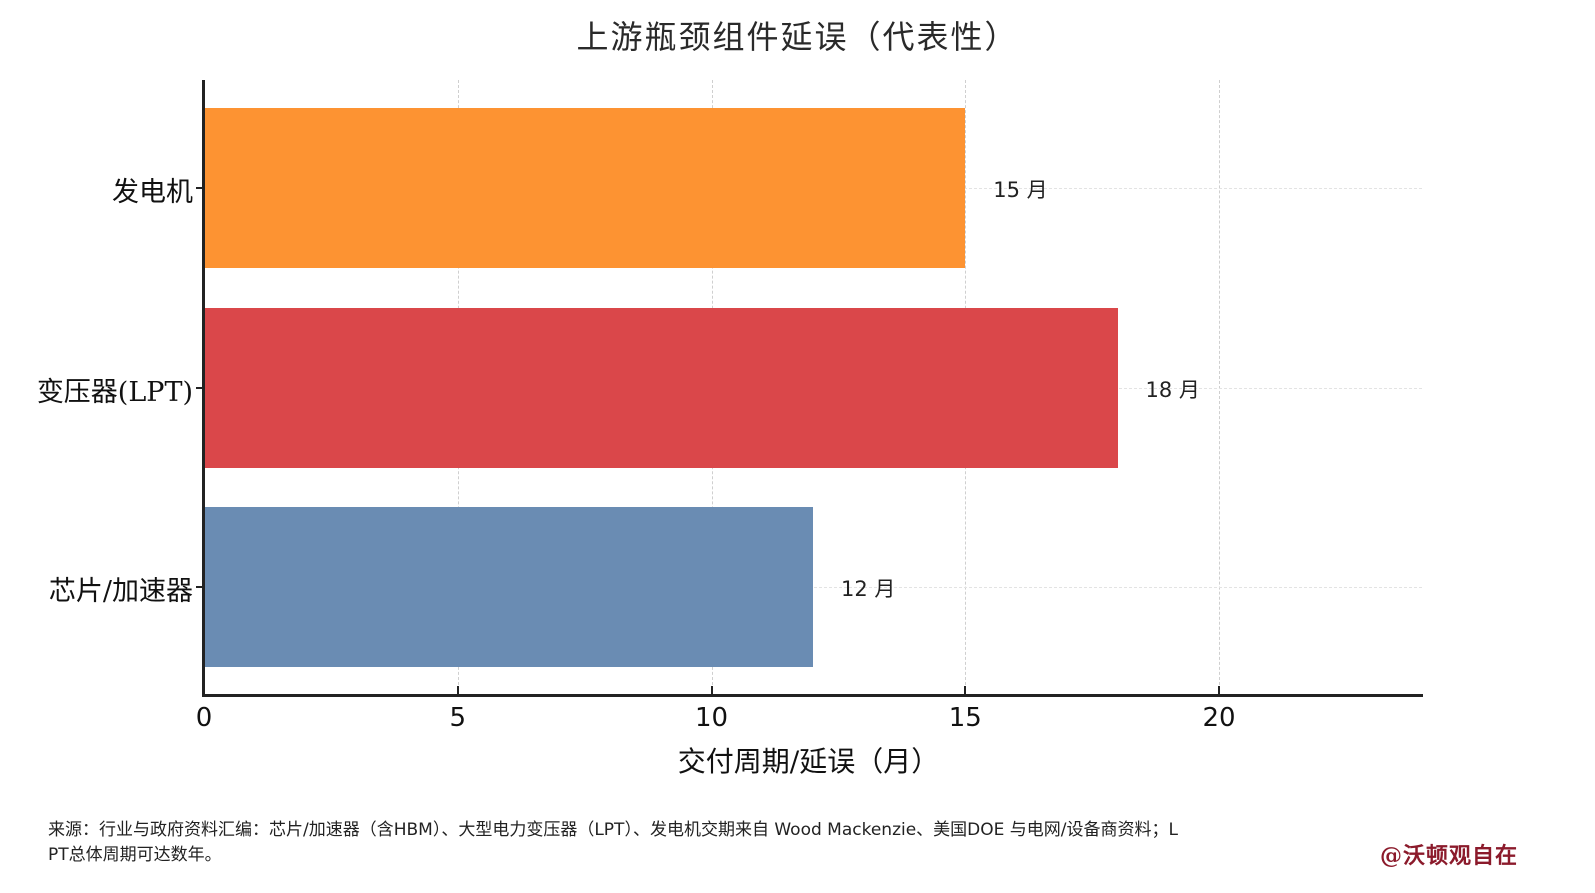 The image size is (1595, 893). Describe the element at coordinates (965, 718) in the screenshot. I see `x-tick-label: 15` at that location.